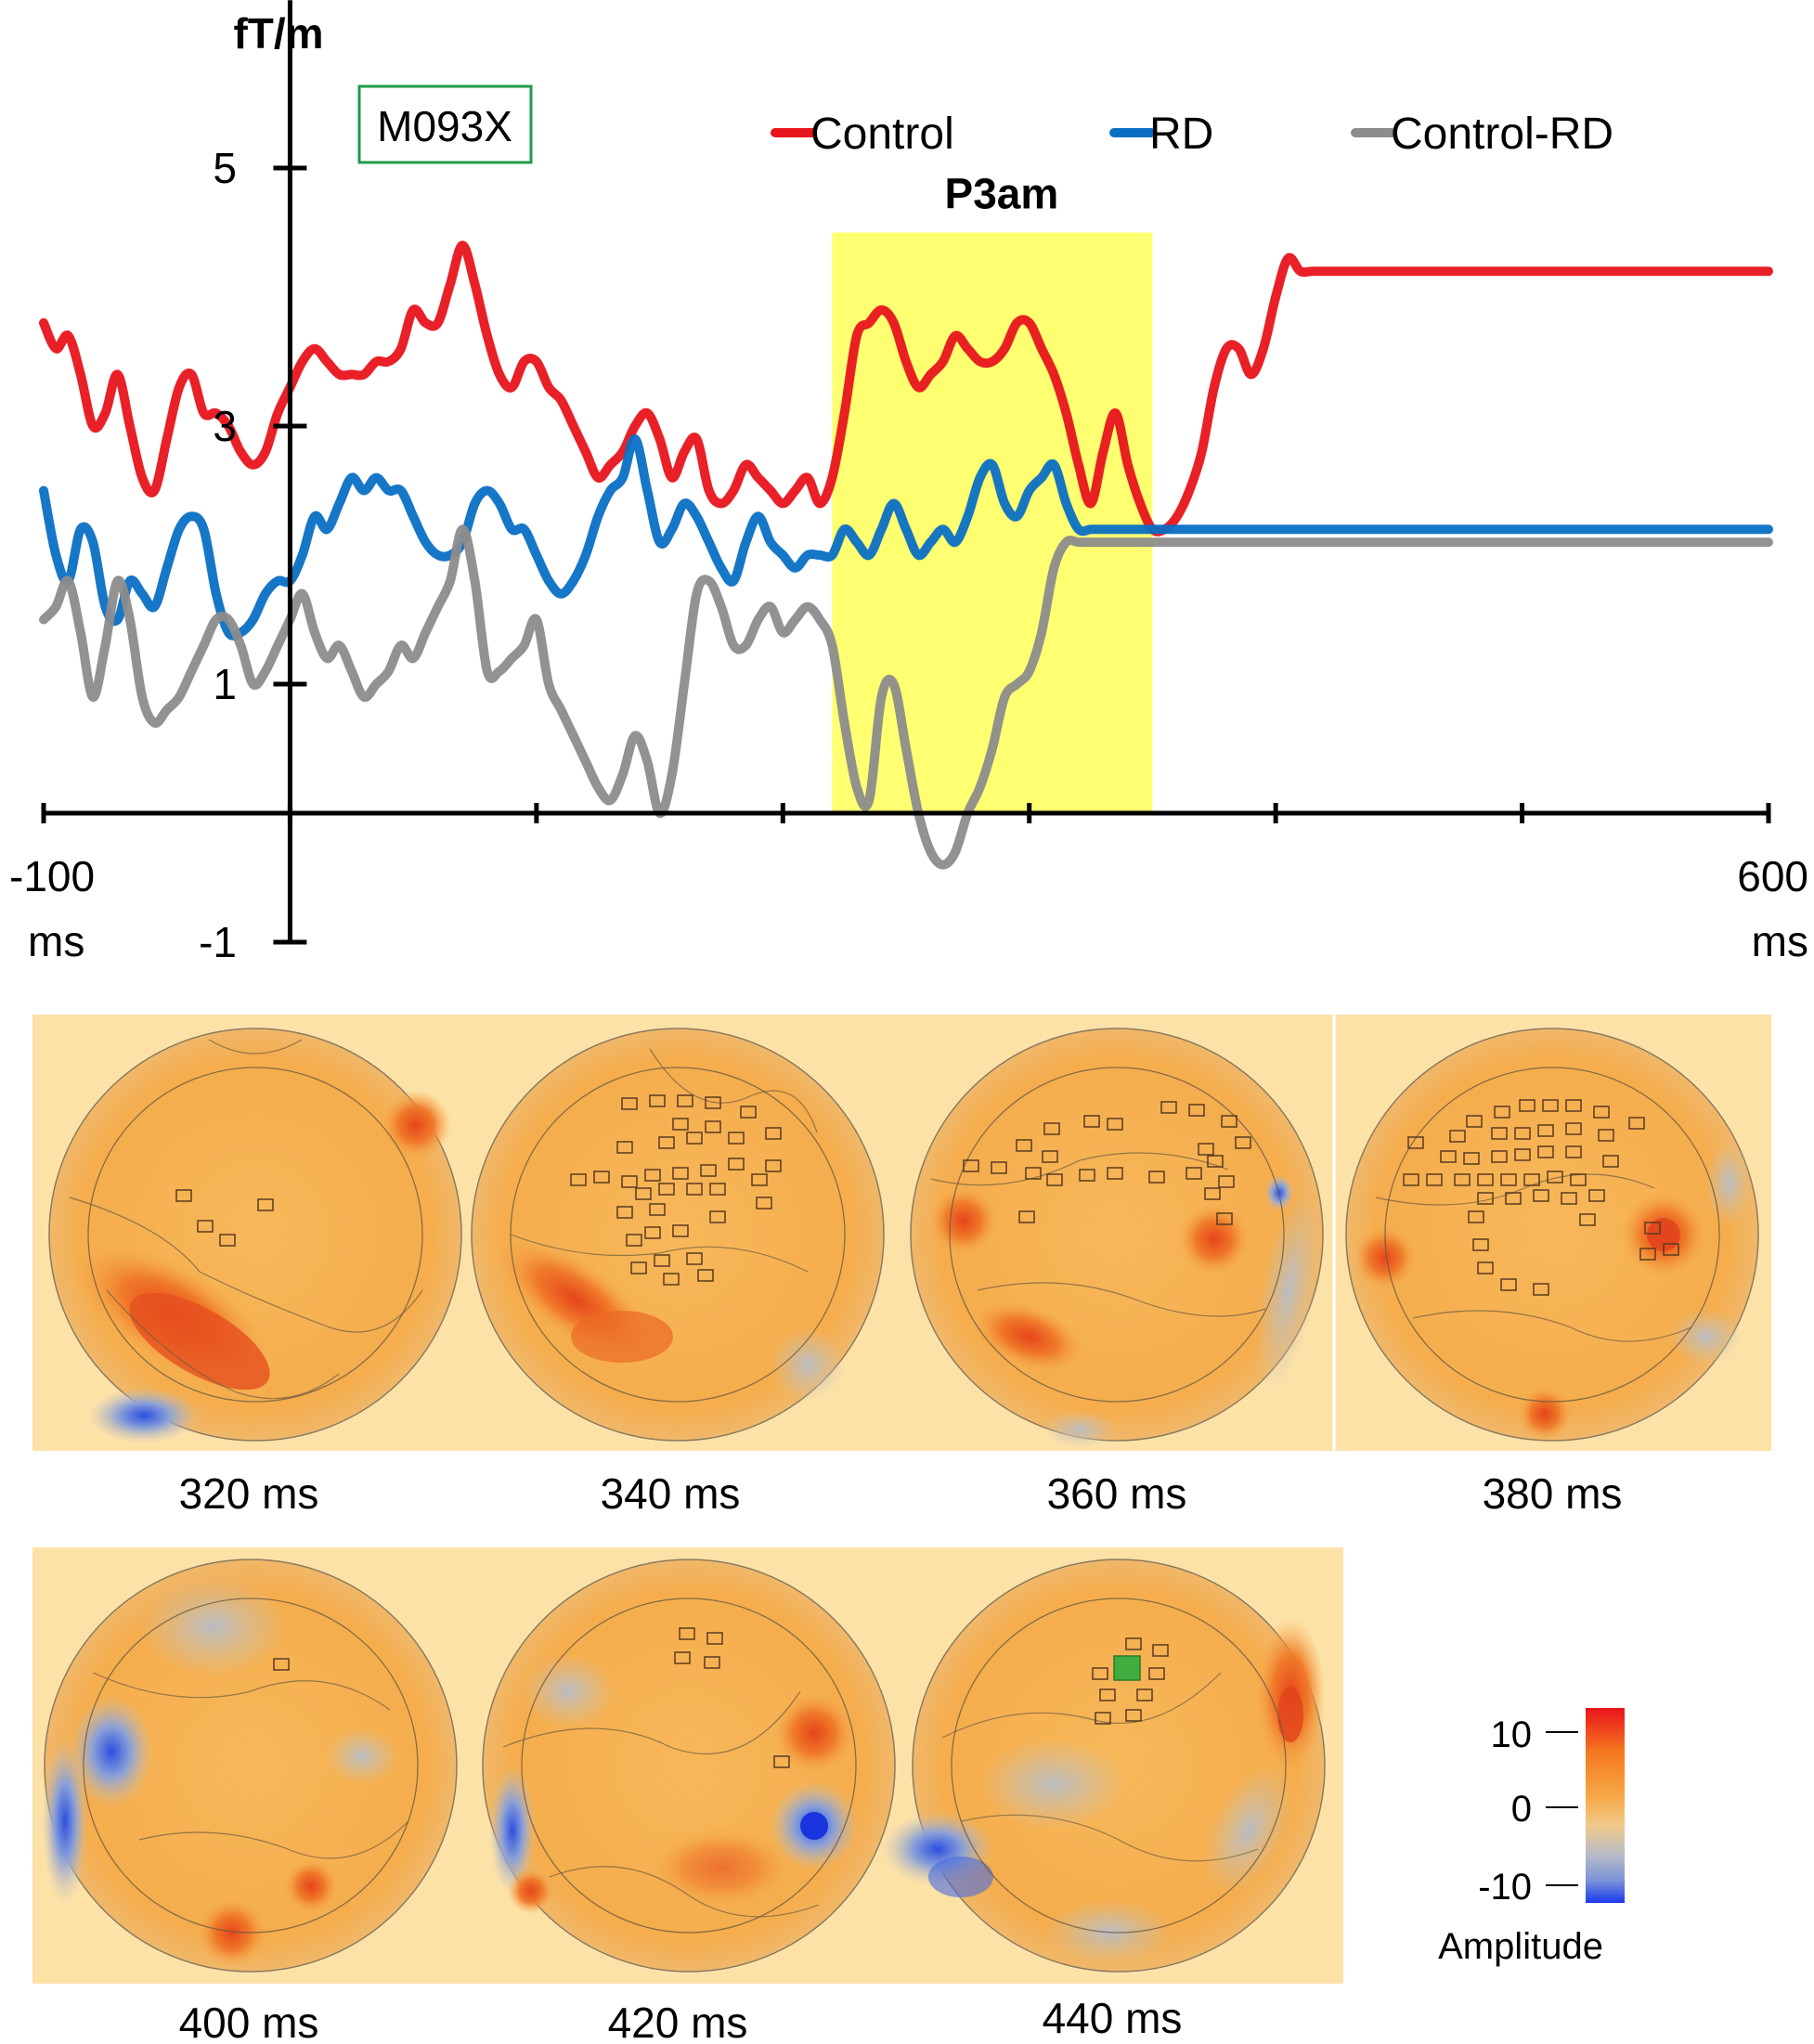  What do you see at coordinates (225, 684) in the screenshot?
I see `y-tick-label: 1` at bounding box center [225, 684].